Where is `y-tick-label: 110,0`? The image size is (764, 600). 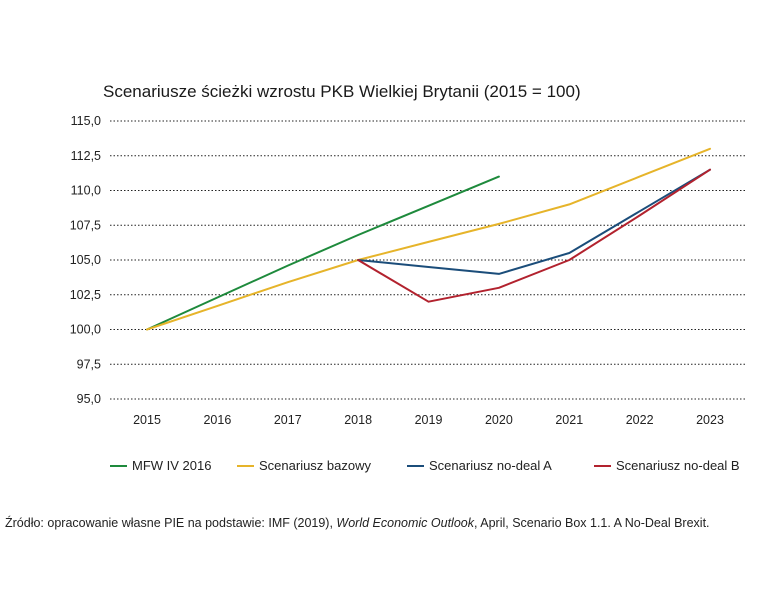
y-tick-label: 110,0 is located at coordinates (86, 191).